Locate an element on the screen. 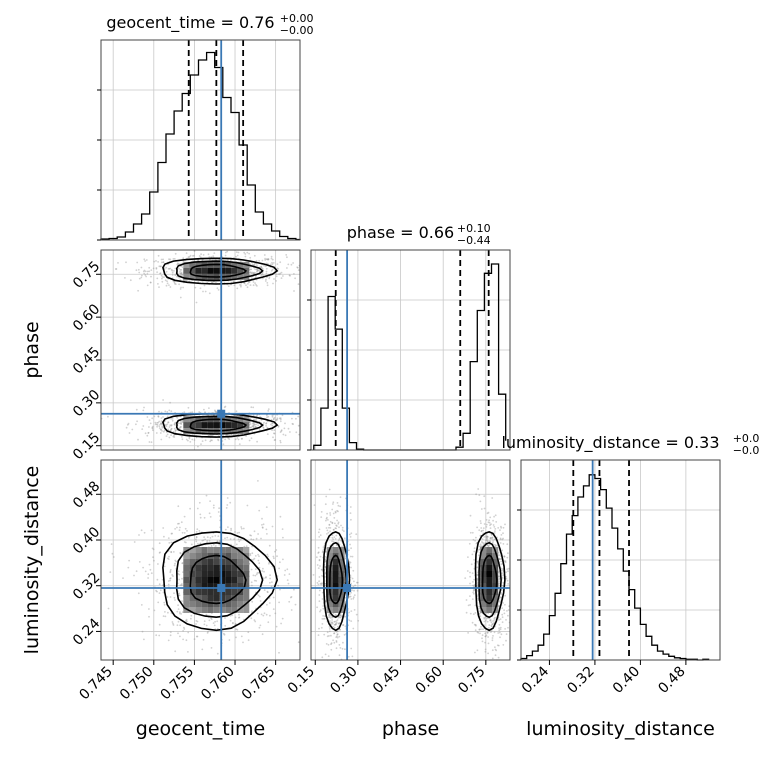 The width and height of the screenshot is (760, 760). panel-content is located at coordinates (200, 349).